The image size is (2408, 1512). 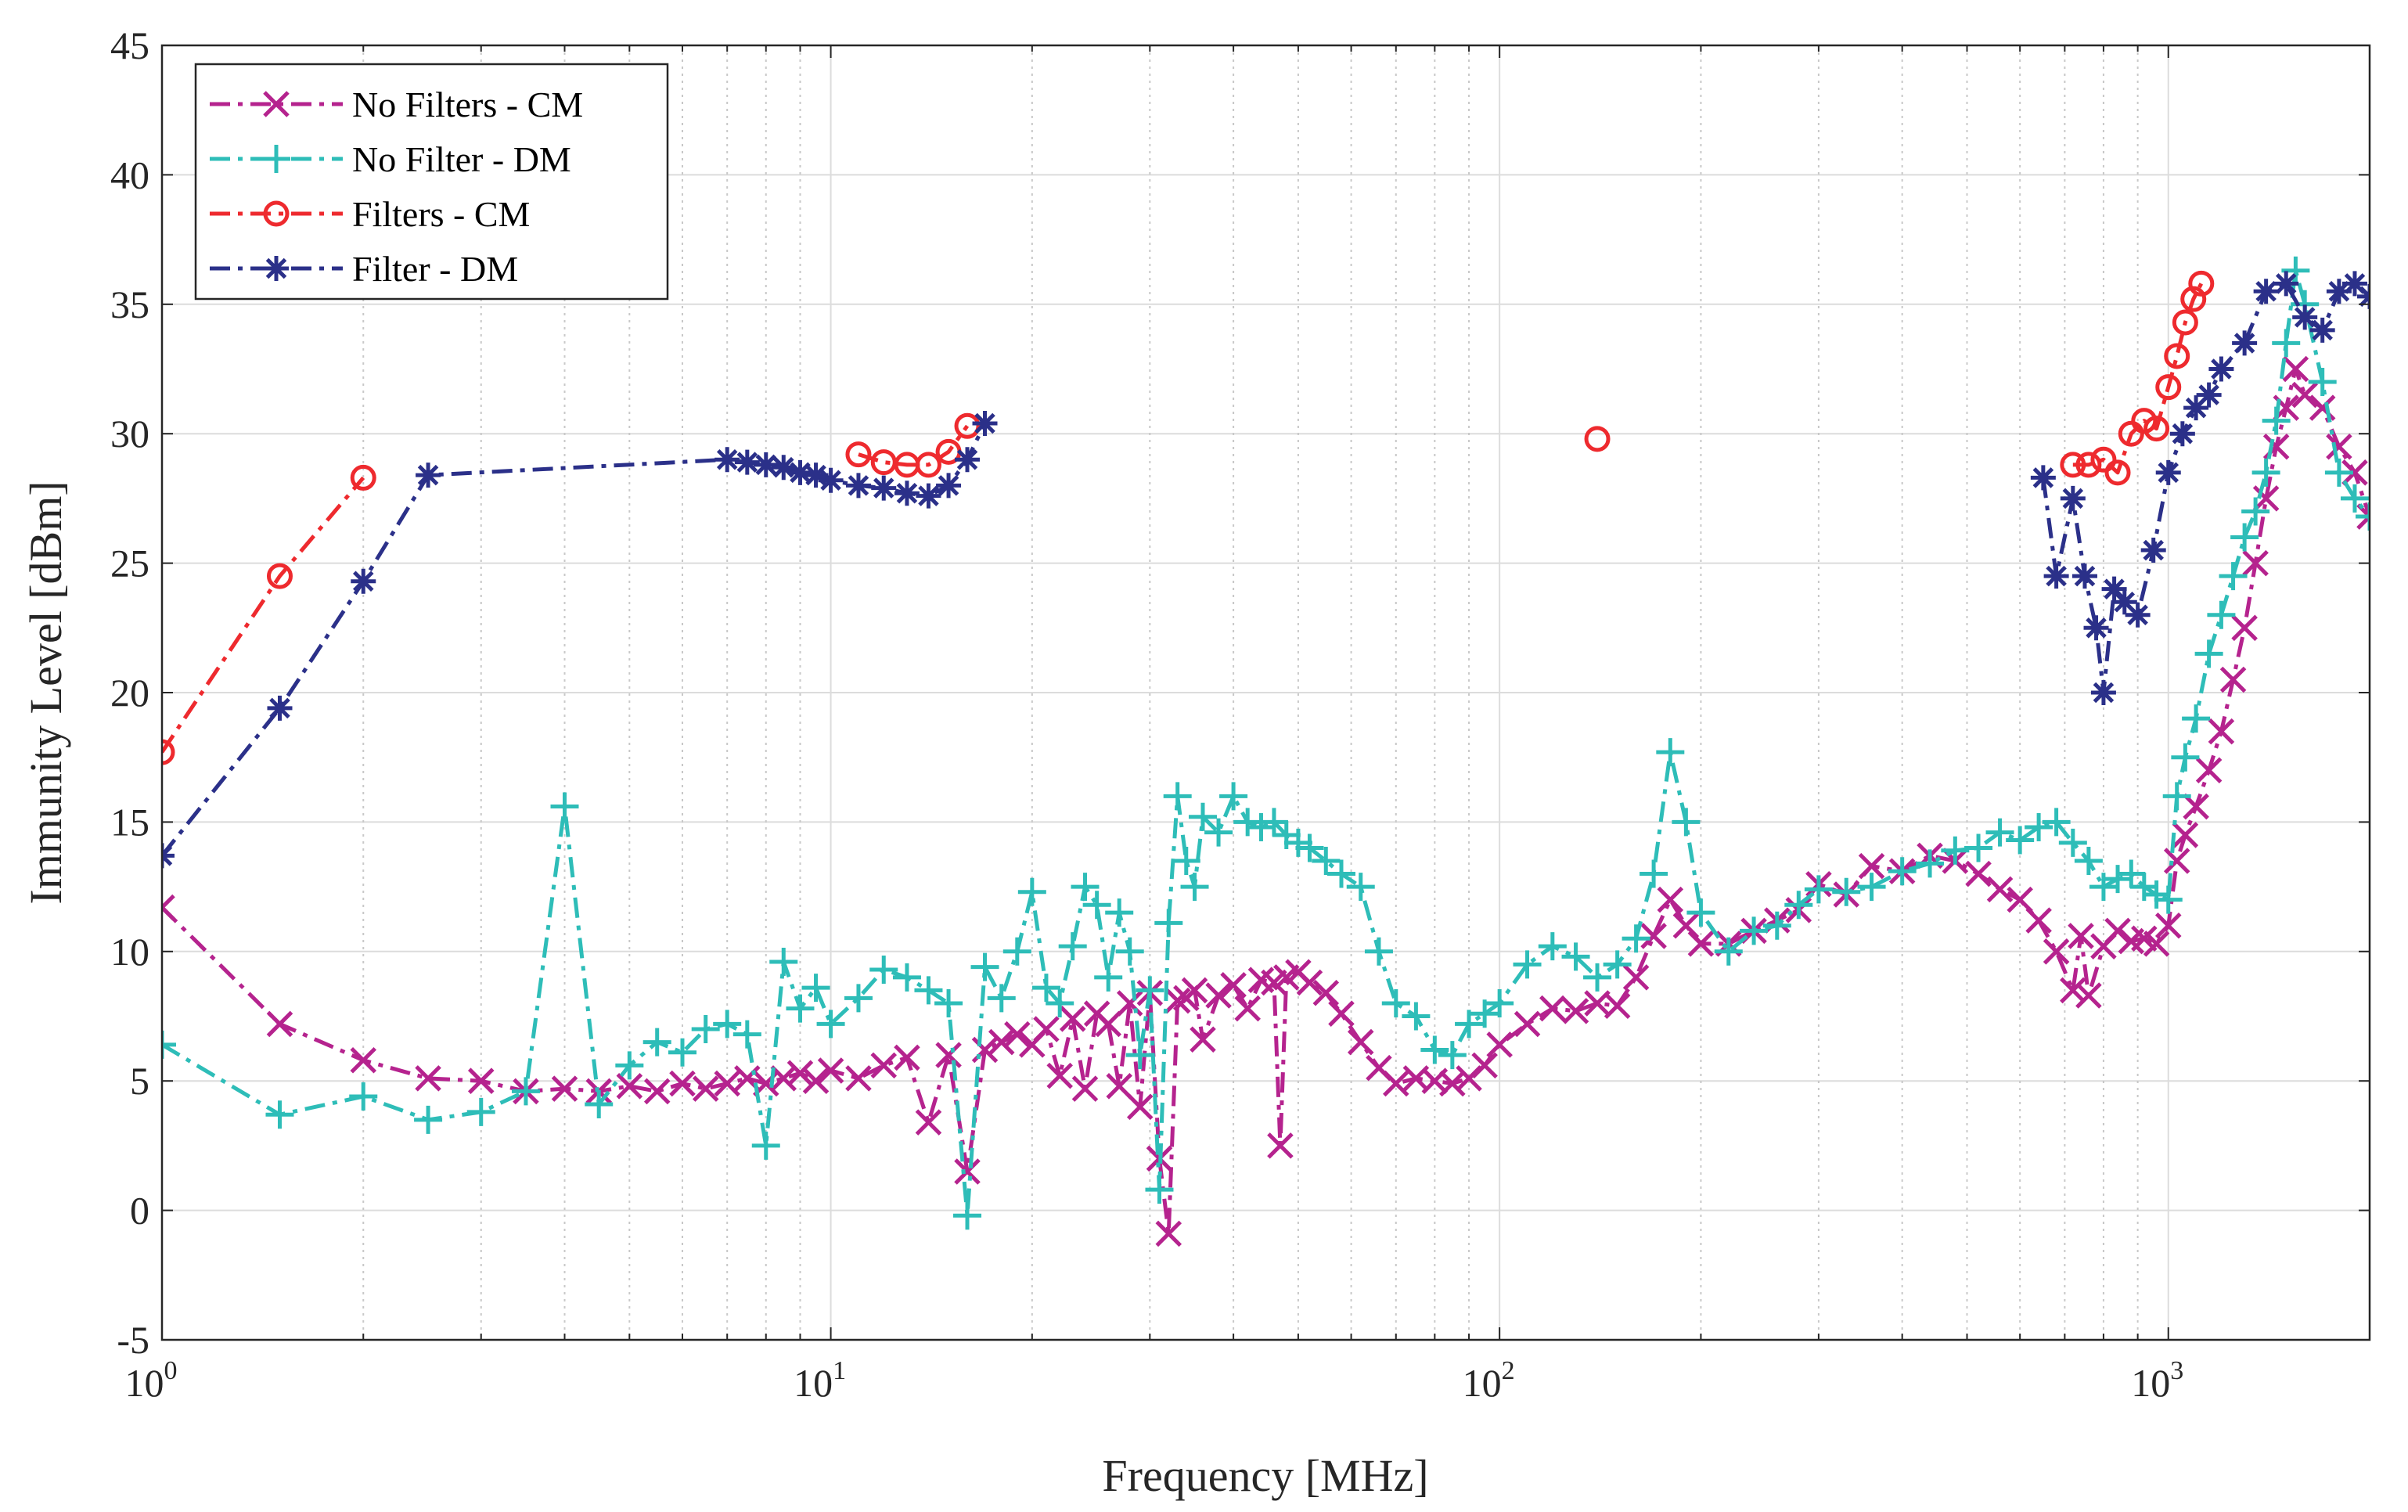 I want to click on y-tick-label: 30, so click(x=129, y=433).